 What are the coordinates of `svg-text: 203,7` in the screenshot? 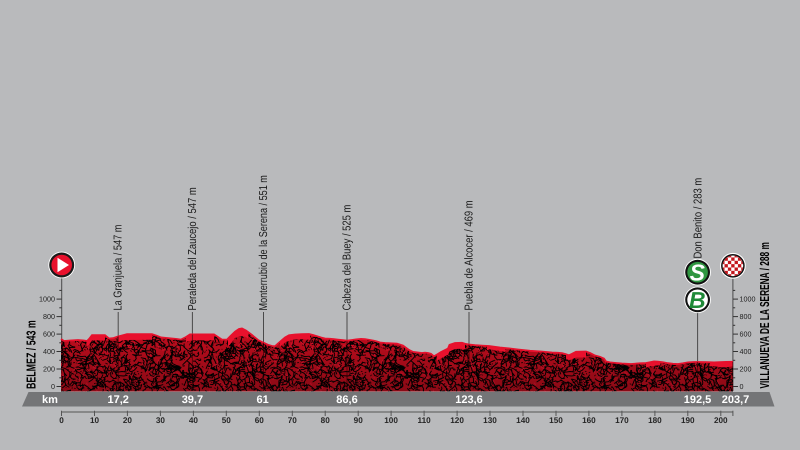 It's located at (736, 400).